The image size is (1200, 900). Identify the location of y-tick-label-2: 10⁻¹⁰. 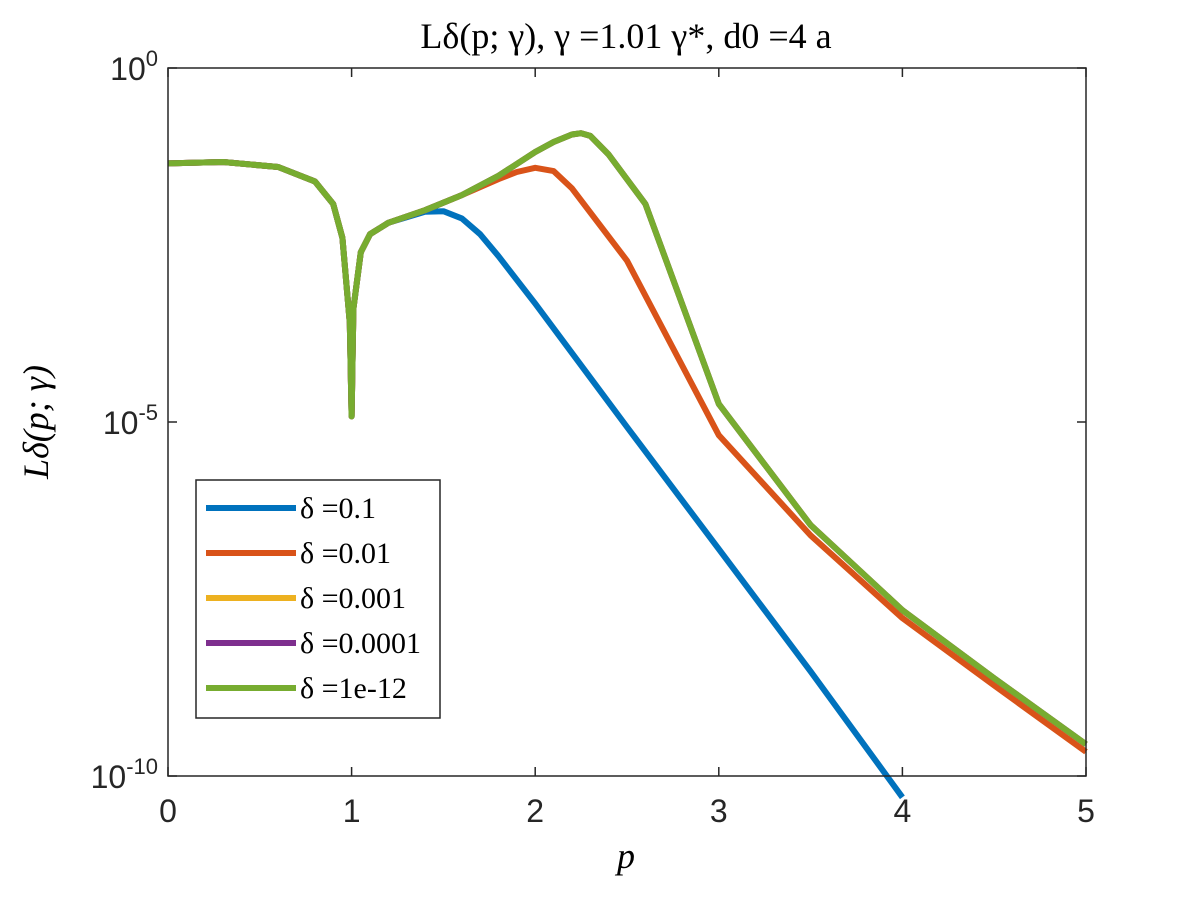
(124, 774).